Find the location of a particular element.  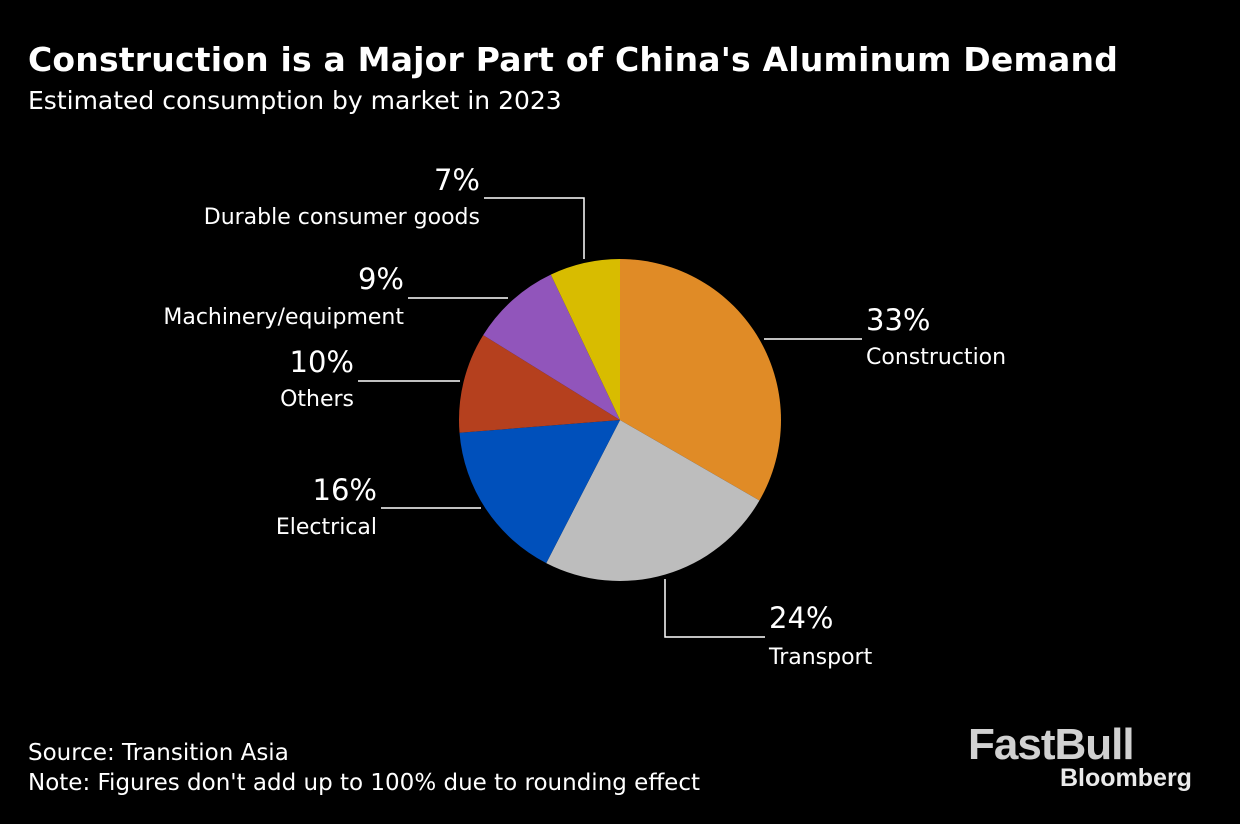

slice-category-label-construction: Construction is located at coordinates (936, 357).